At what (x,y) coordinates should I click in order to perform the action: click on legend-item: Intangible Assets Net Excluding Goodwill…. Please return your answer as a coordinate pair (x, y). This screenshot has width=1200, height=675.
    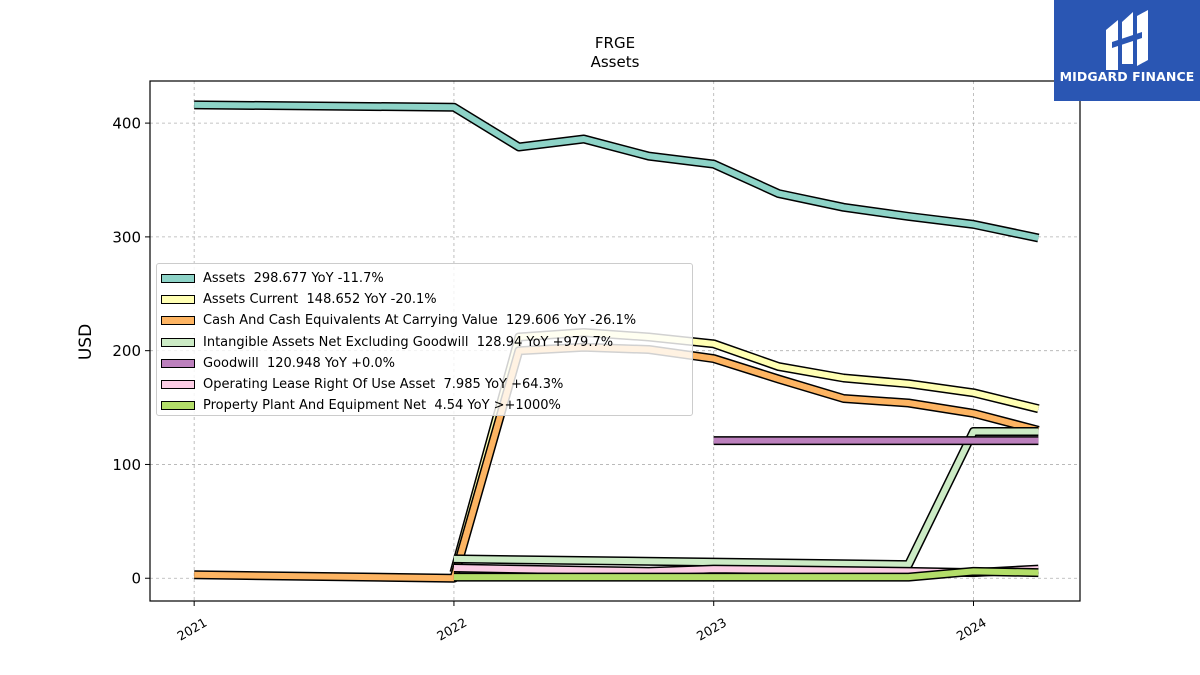
    Looking at the image, I should click on (426, 342).